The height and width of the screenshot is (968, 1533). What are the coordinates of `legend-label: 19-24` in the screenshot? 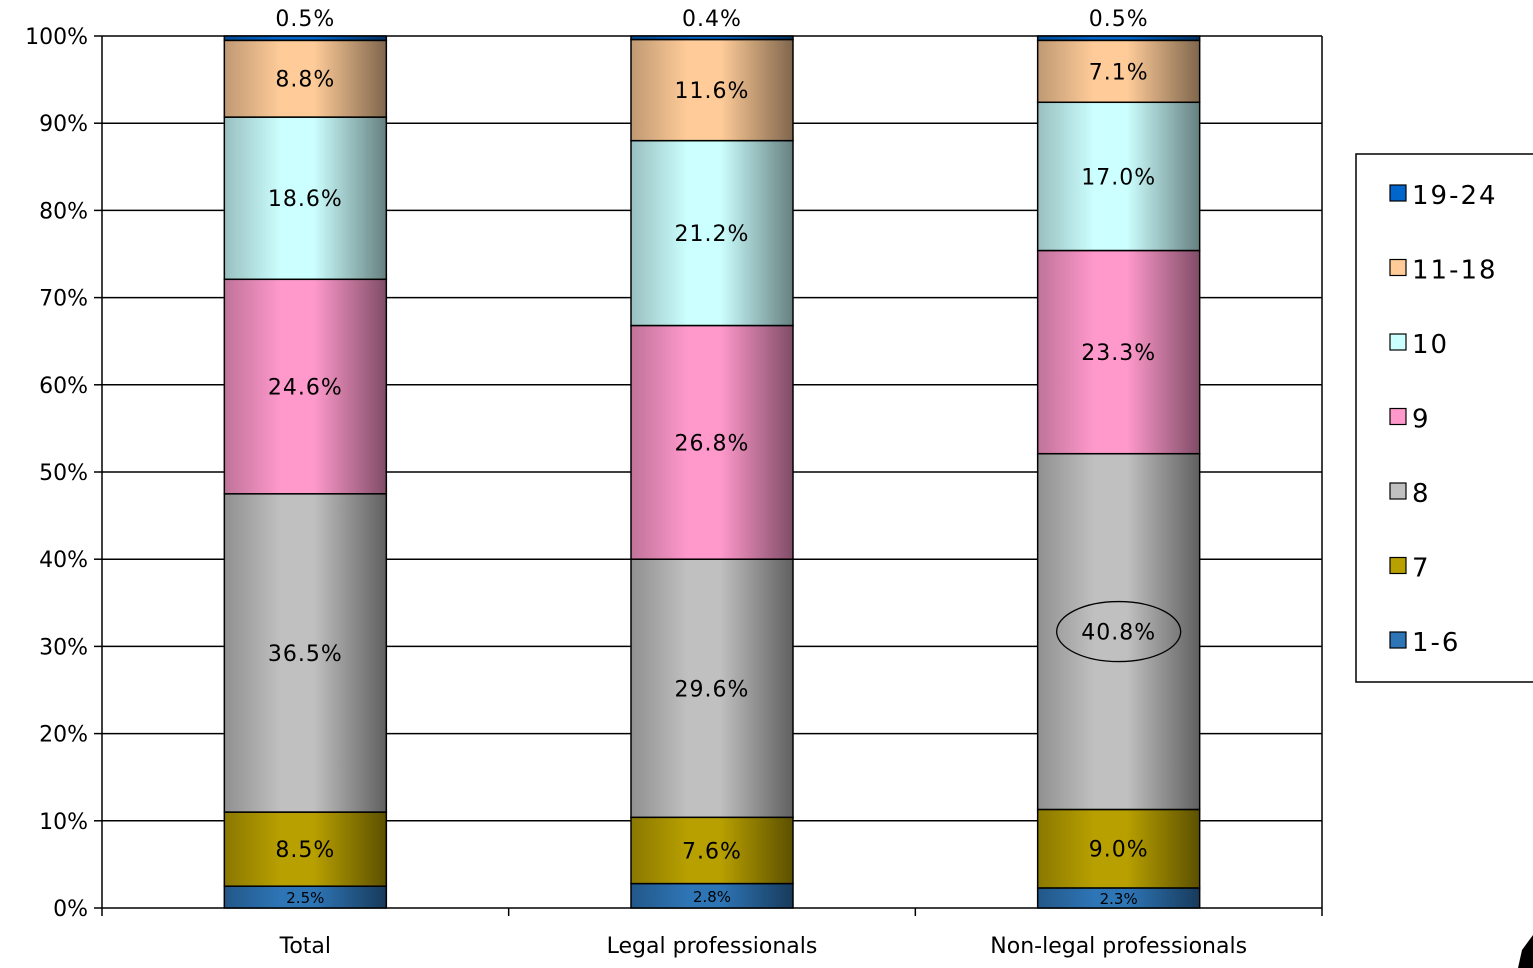 It's located at (1455, 196).